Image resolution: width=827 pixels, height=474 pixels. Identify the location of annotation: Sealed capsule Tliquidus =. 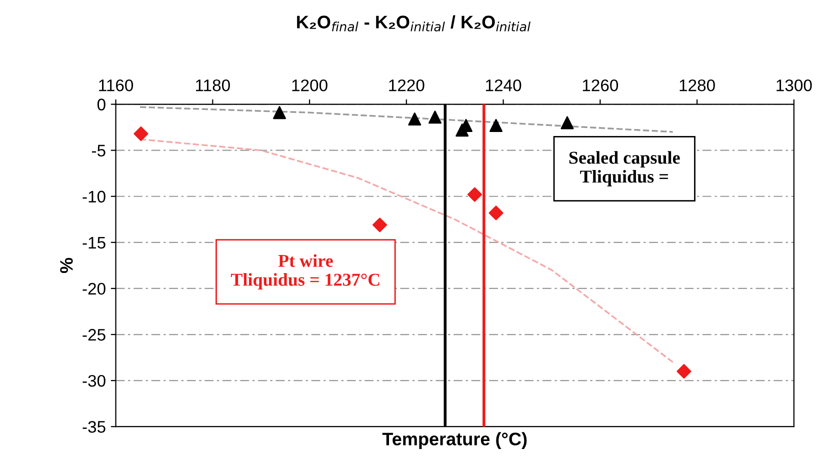
(624, 168).